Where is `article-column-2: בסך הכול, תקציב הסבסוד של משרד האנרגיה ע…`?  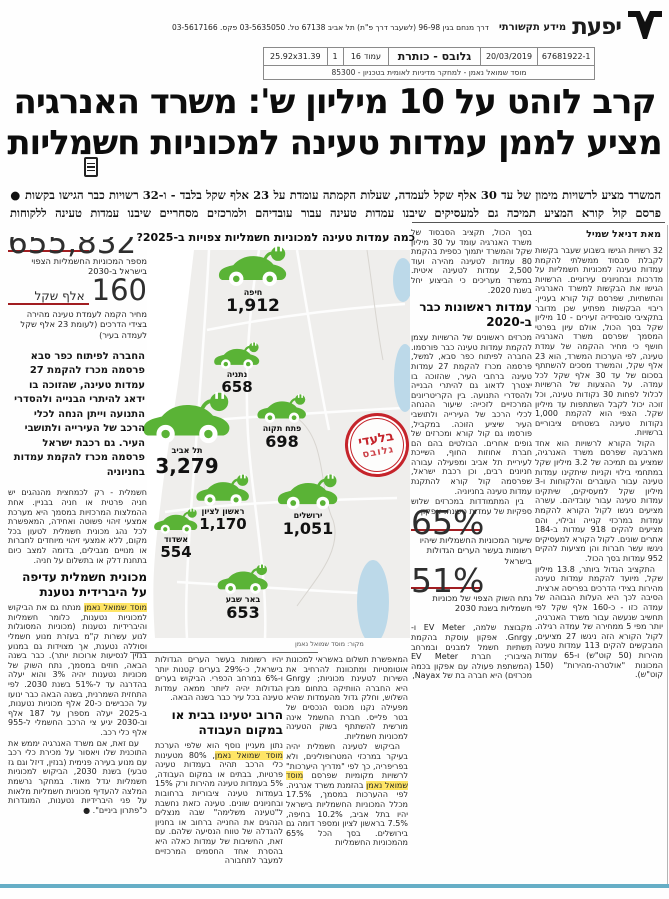
article-column-2: בסך הכול, תקציב הסבסוד של משרד האנרגיה ע… is located at coordinates (471, 495).